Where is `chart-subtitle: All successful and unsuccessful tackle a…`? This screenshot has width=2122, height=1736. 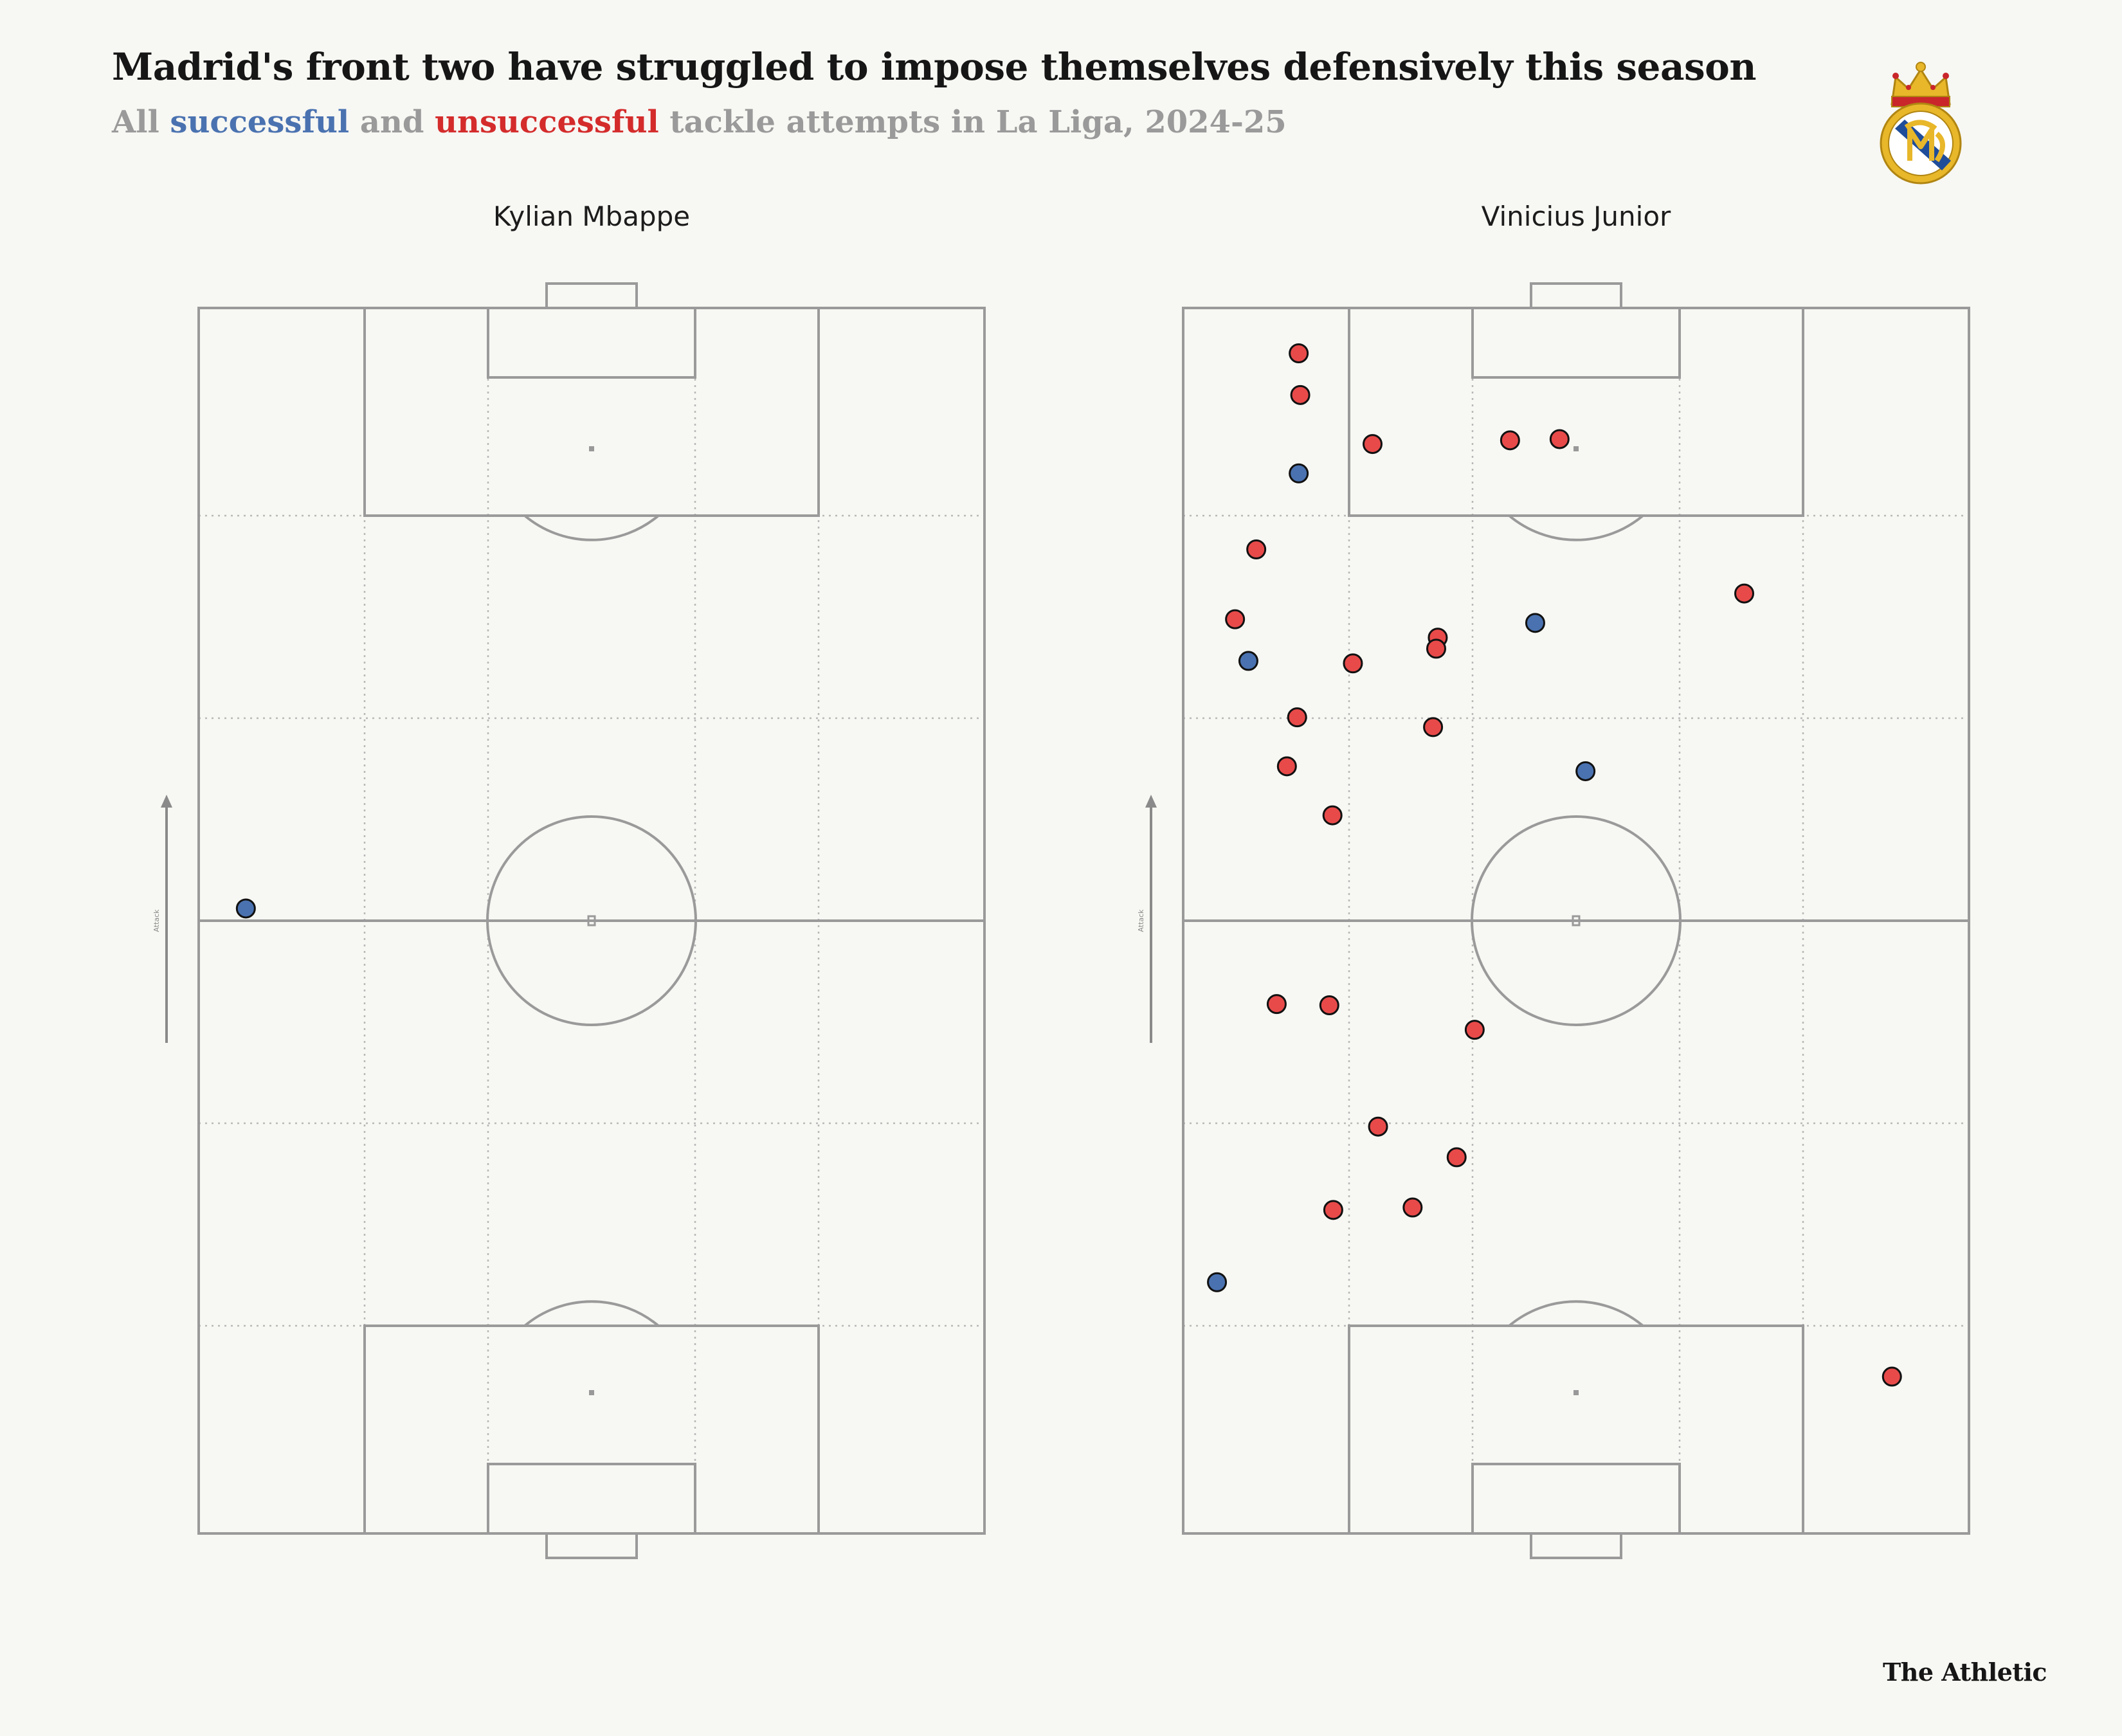
chart-subtitle: All successful and unsuccessful tackle a… is located at coordinates (699, 122).